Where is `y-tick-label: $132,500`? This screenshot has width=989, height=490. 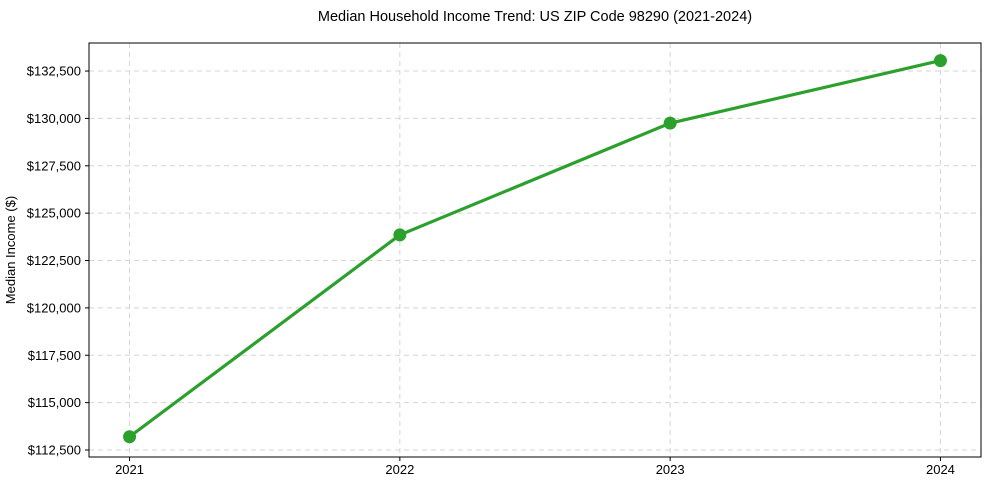 y-tick-label: $132,500 is located at coordinates (54, 71).